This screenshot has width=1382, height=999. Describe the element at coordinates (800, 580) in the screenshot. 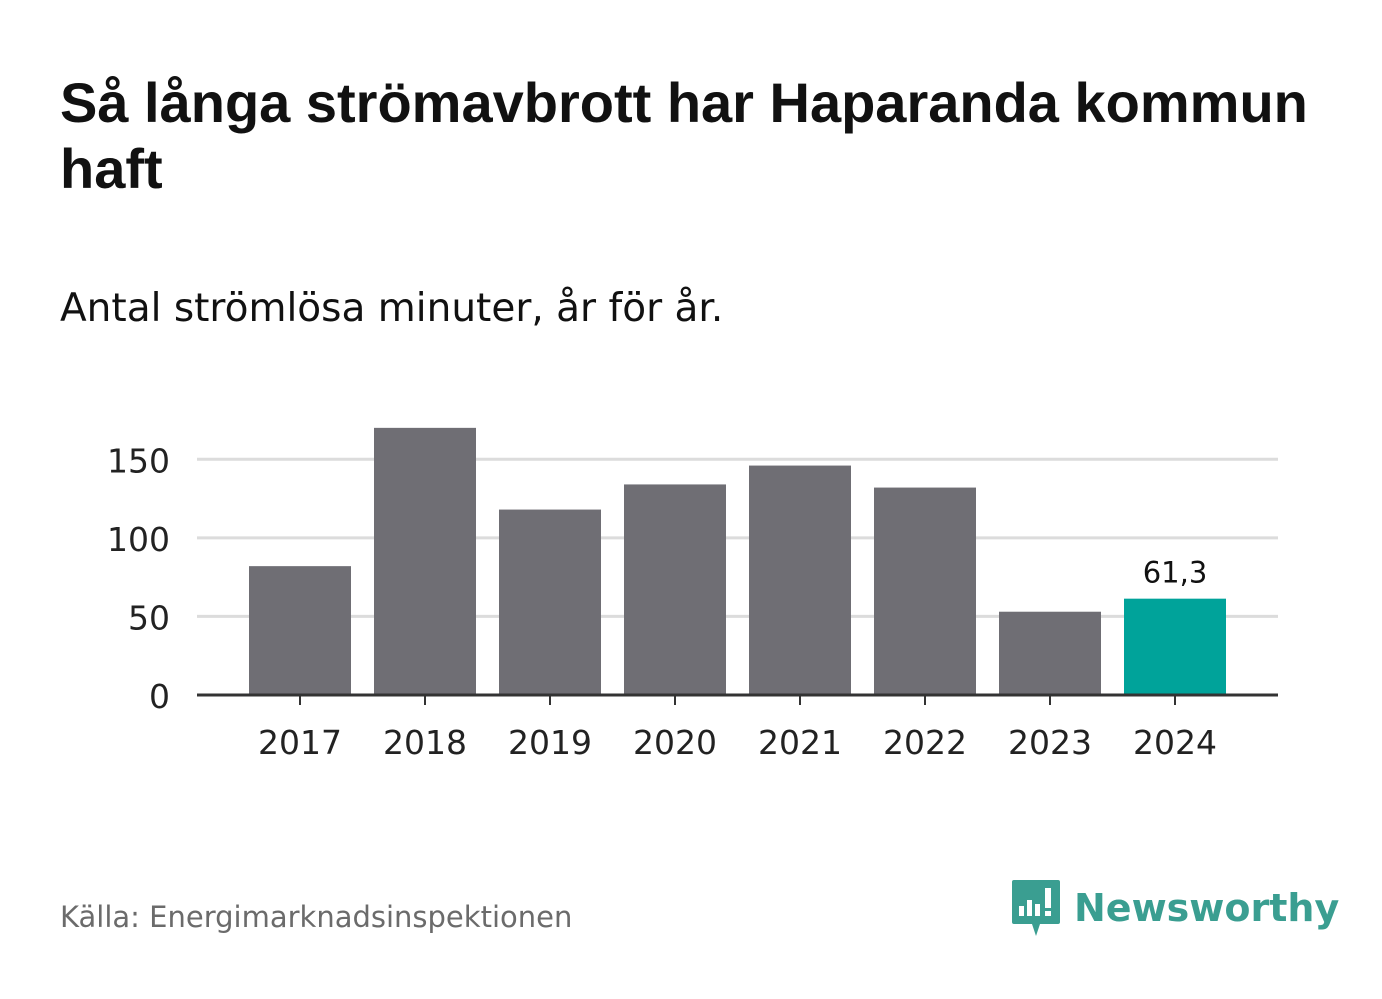

I see `bar-2021` at that location.